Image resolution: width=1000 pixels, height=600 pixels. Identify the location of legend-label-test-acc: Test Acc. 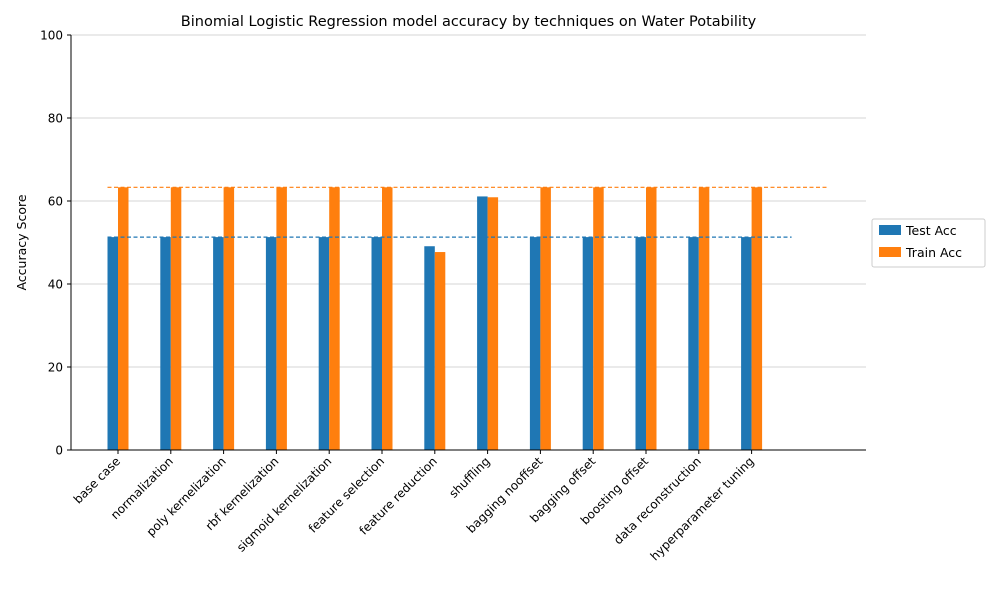
(931, 230).